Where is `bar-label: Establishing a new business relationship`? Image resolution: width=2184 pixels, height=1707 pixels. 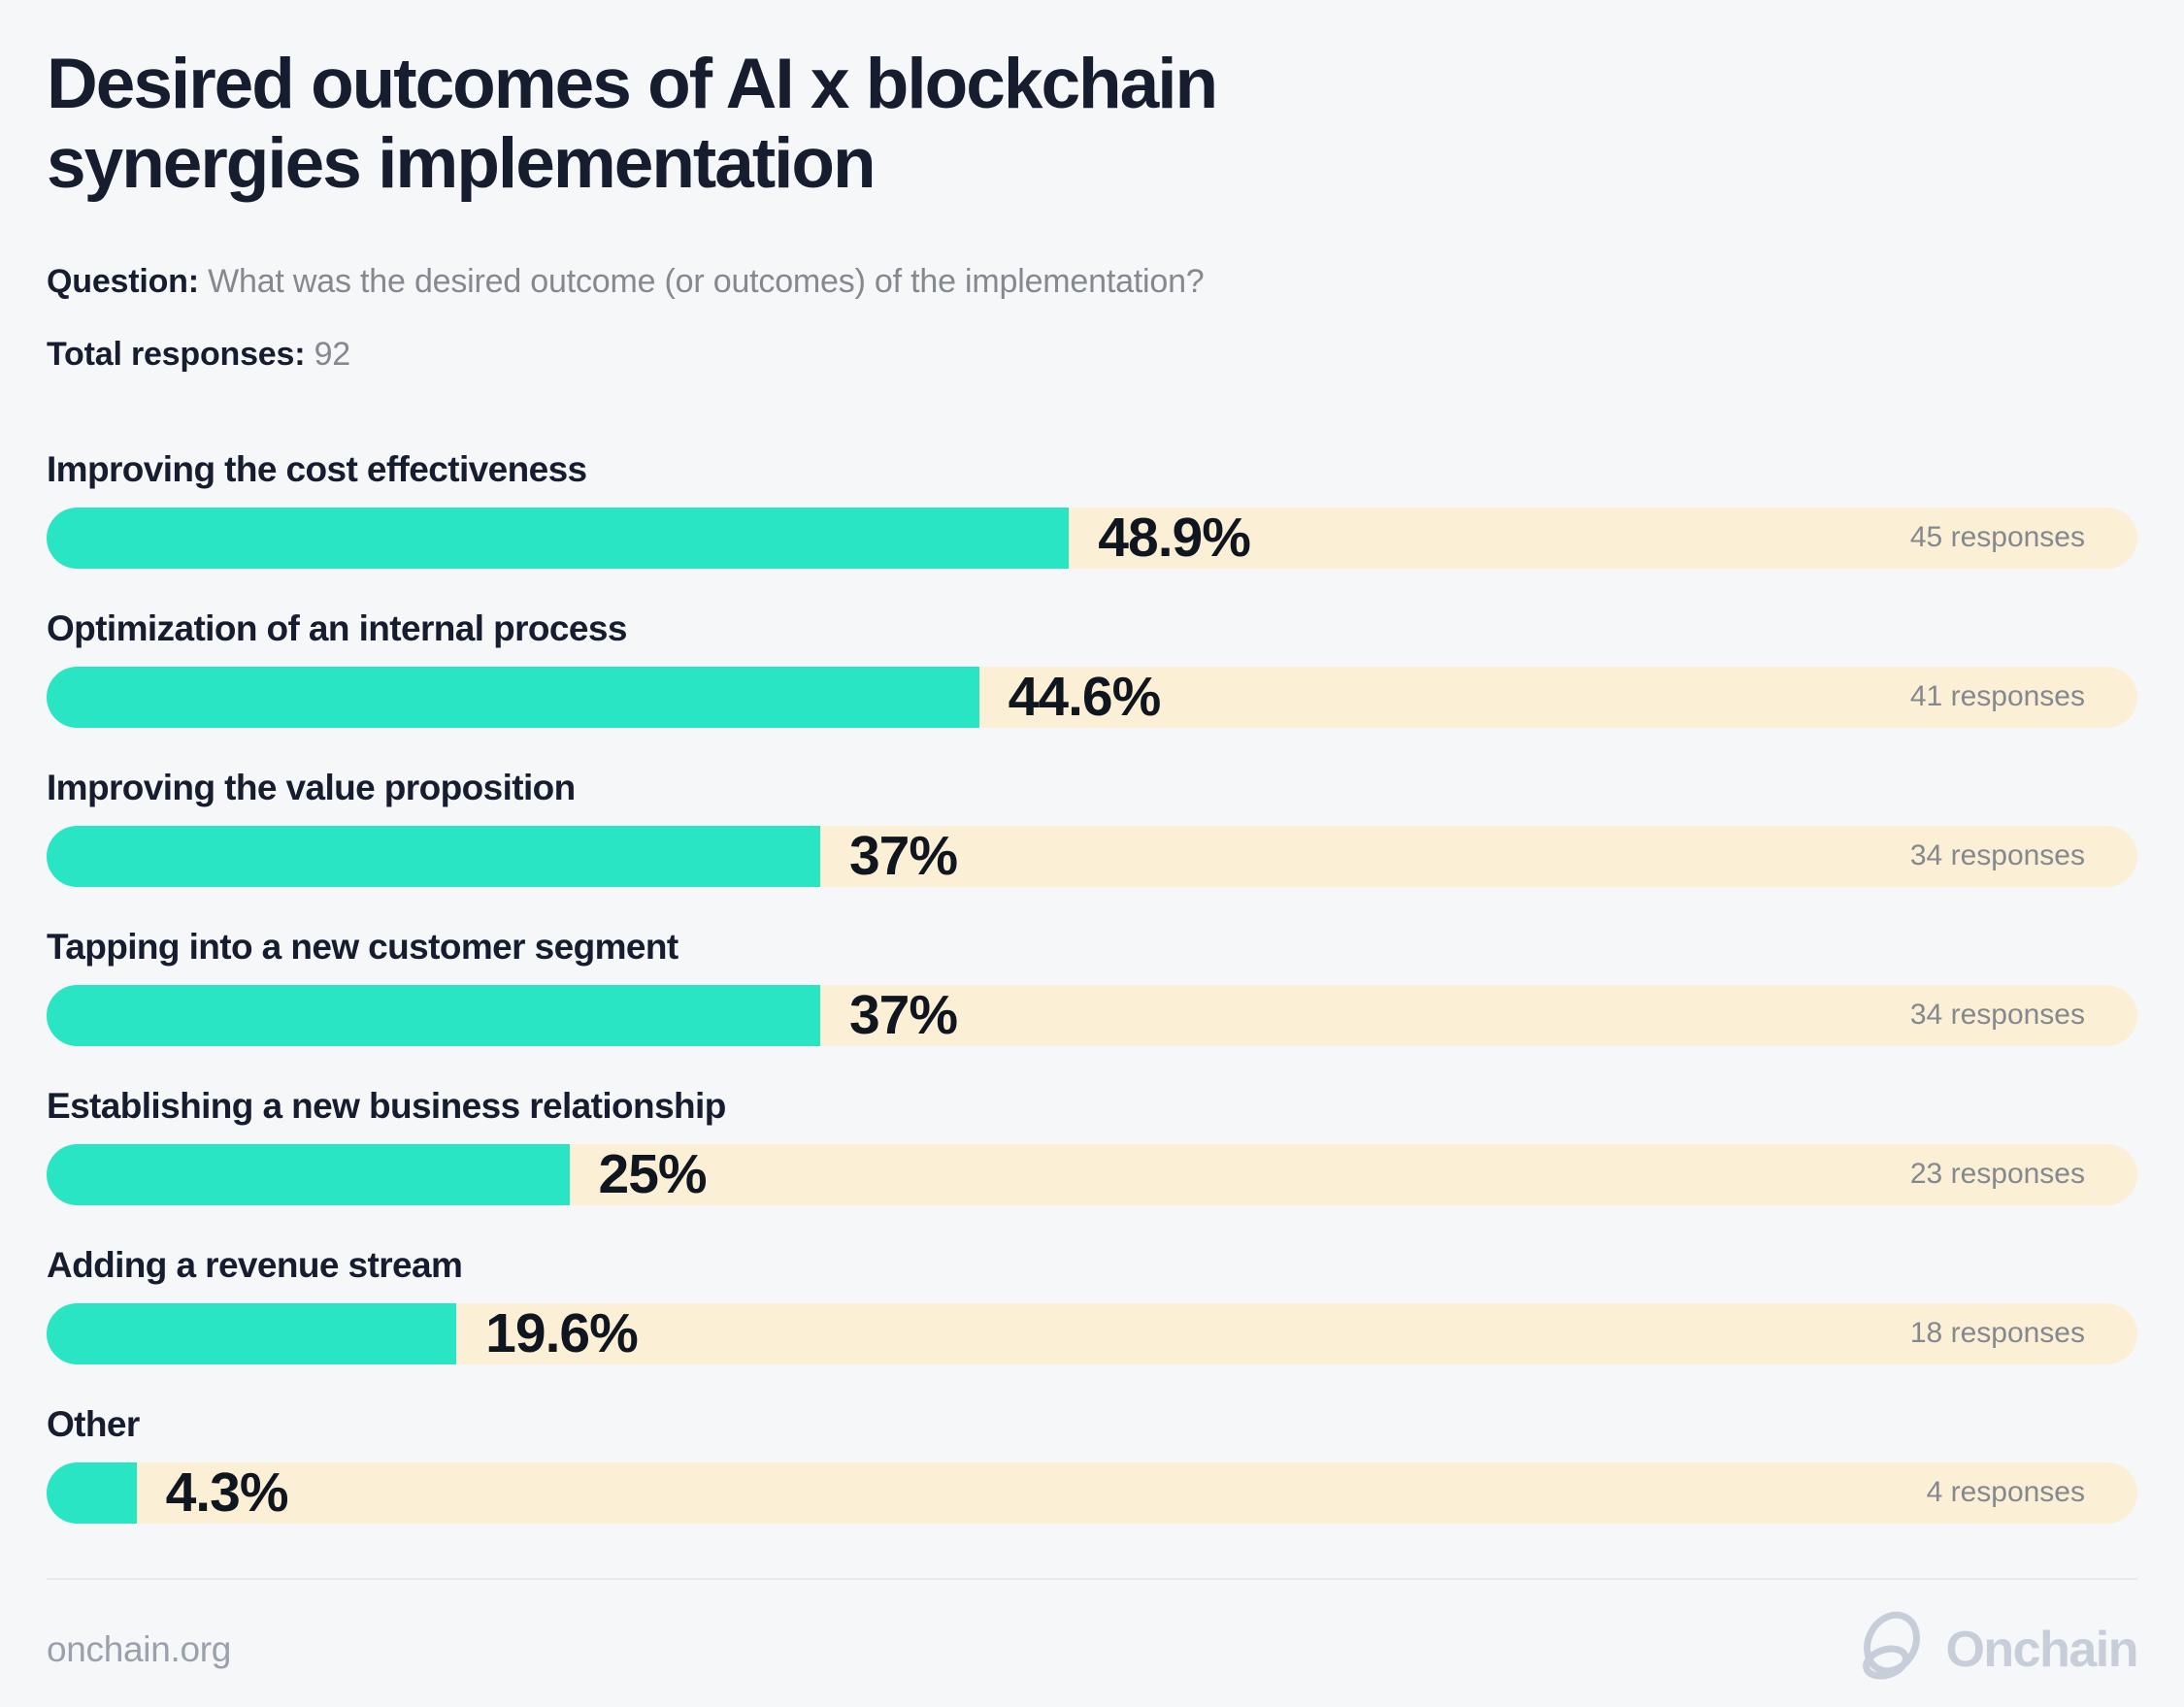 bar-label: Establishing a new business relationship is located at coordinates (386, 1105).